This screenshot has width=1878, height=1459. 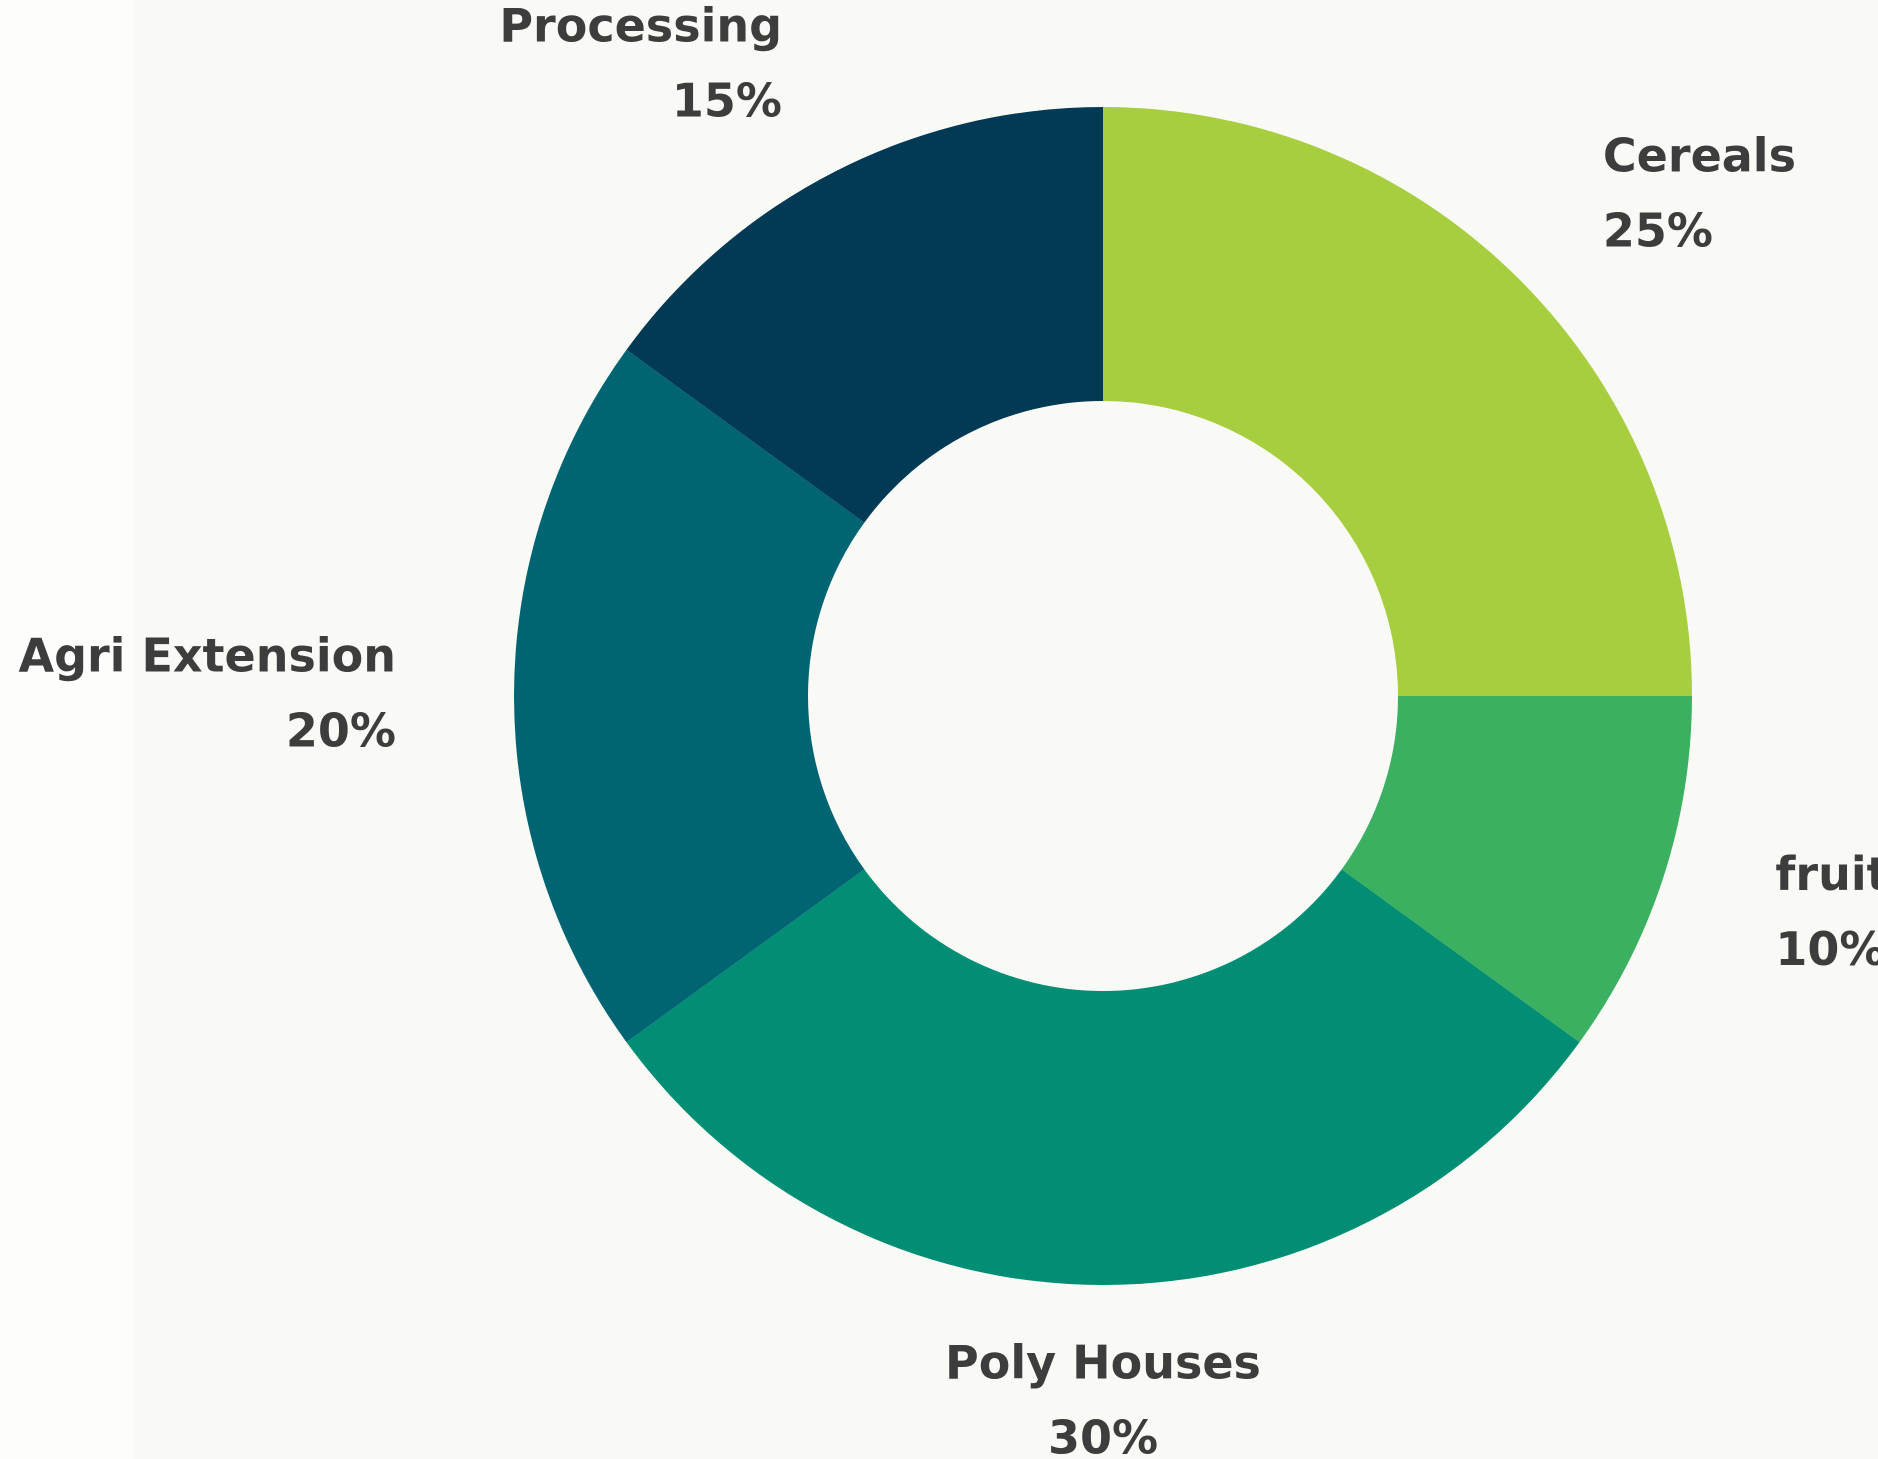 What do you see at coordinates (1826, 949) in the screenshot?
I see `slice-value-label: 10%` at bounding box center [1826, 949].